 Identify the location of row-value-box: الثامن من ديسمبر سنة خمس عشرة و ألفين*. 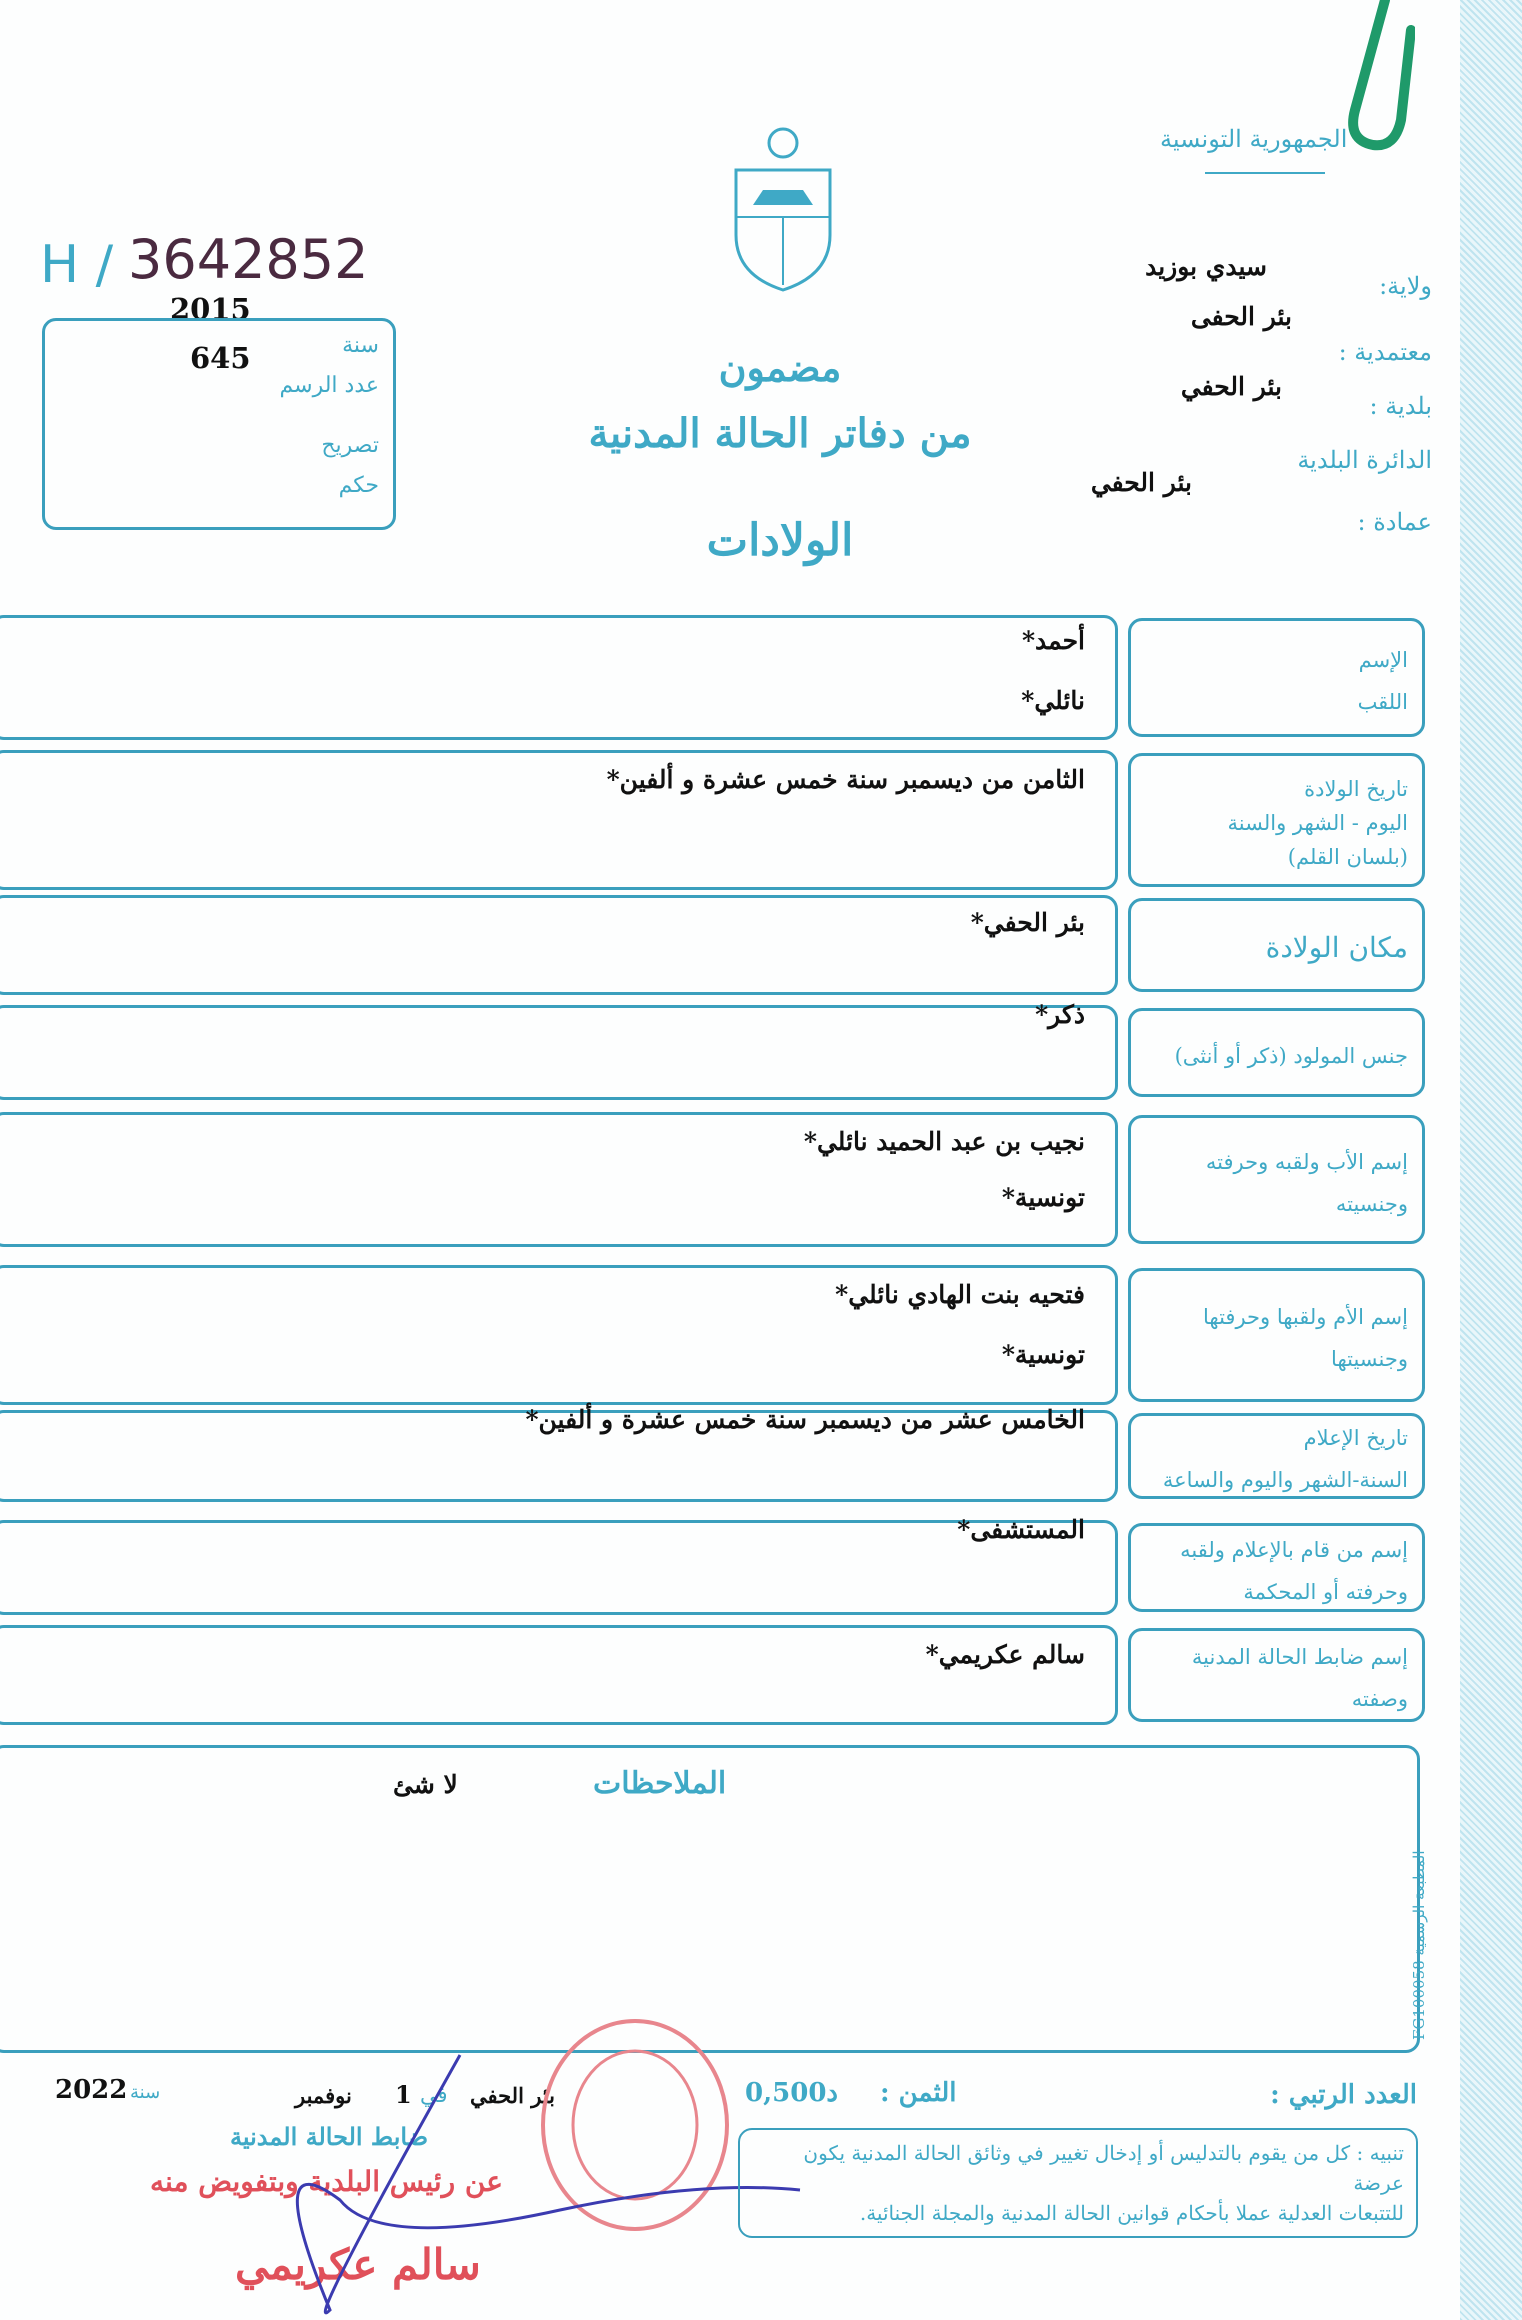
(559, 820).